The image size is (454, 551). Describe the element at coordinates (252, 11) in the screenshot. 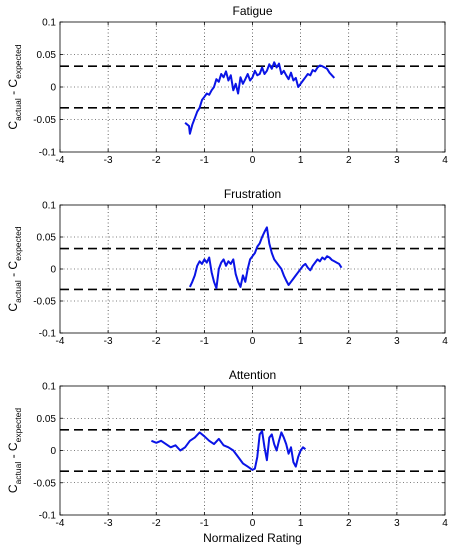

I see `chart-title: Fatigue` at that location.